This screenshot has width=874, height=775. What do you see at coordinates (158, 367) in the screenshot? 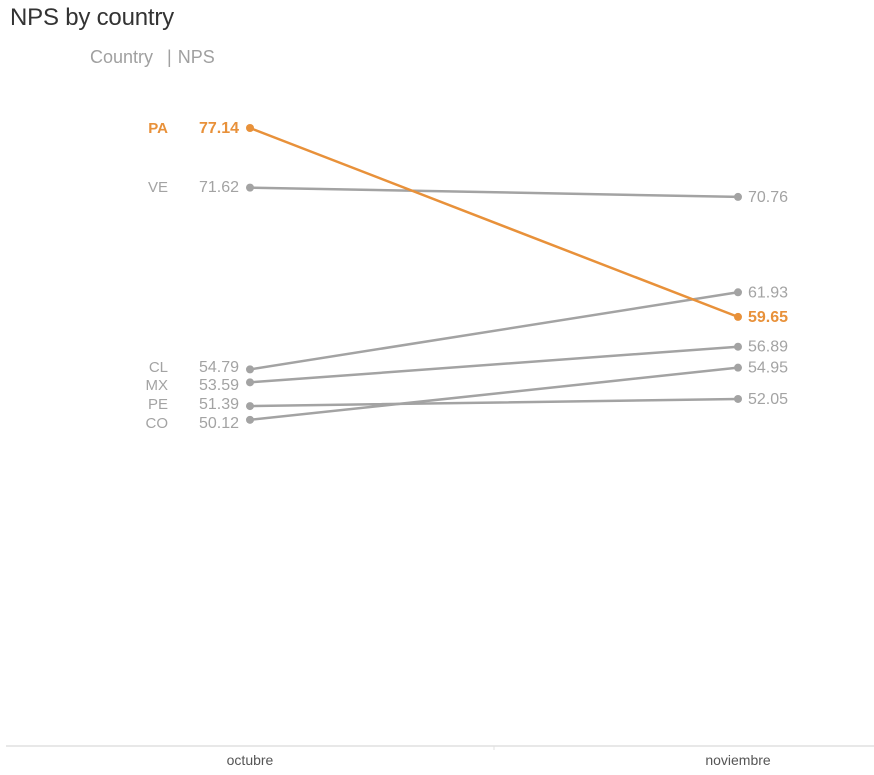
I see `country-label-cl: CL` at bounding box center [158, 367].